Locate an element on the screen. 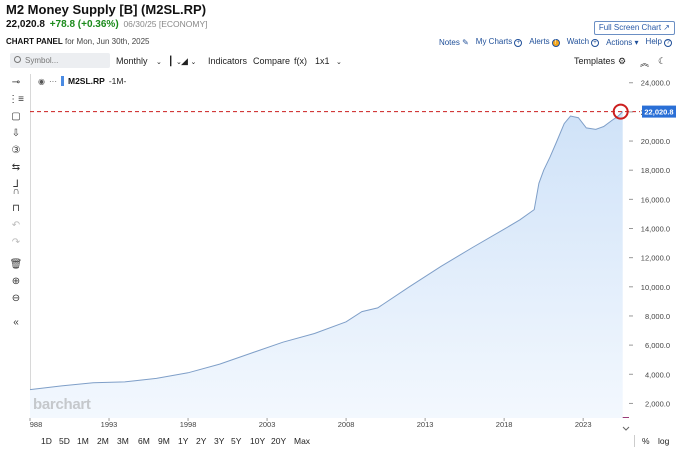 Image resolution: width=680 pixels, height=452 pixels. panel-label: CHART PANEL is located at coordinates (34, 41).